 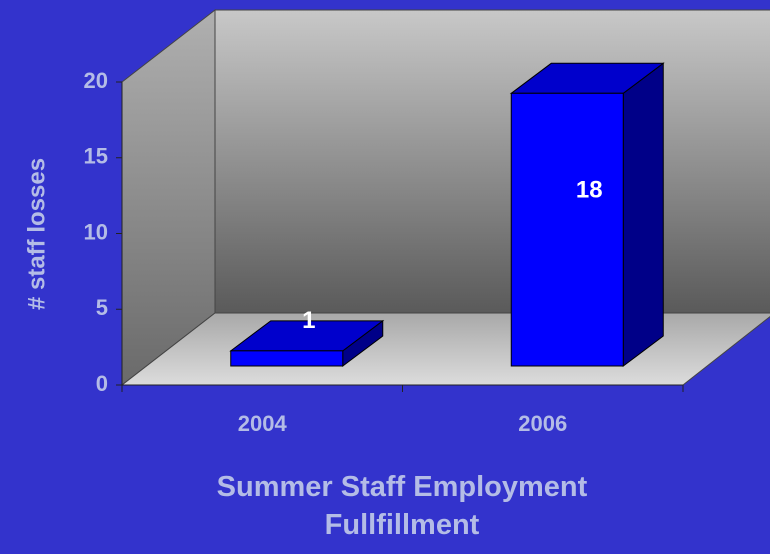 What do you see at coordinates (102, 307) in the screenshot?
I see `y-tick-label: 5` at bounding box center [102, 307].